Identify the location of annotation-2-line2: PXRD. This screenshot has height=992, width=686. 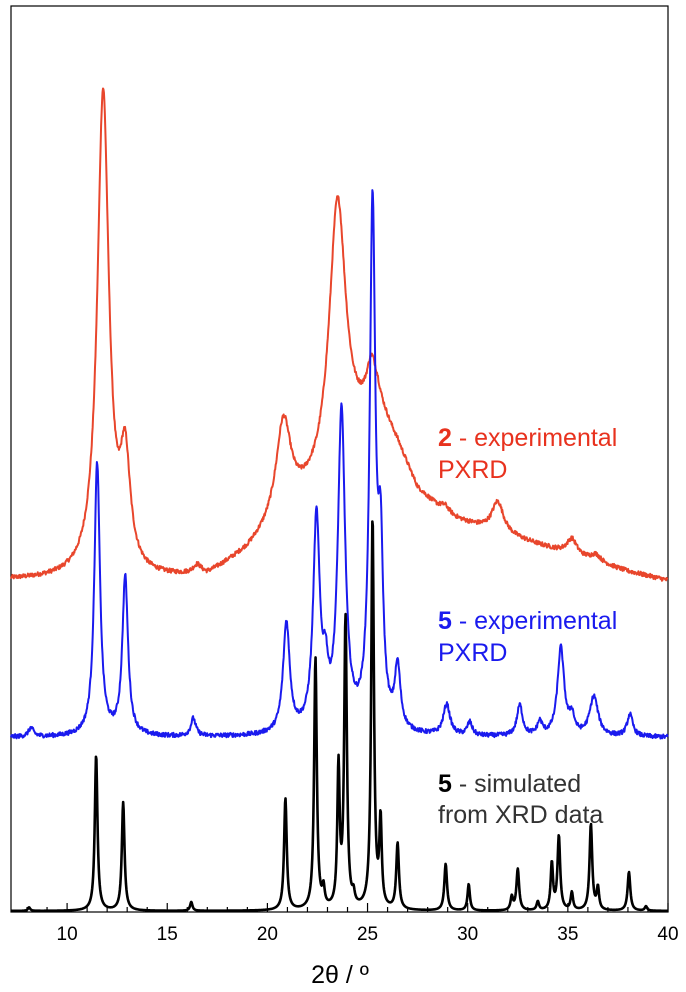
(472, 470).